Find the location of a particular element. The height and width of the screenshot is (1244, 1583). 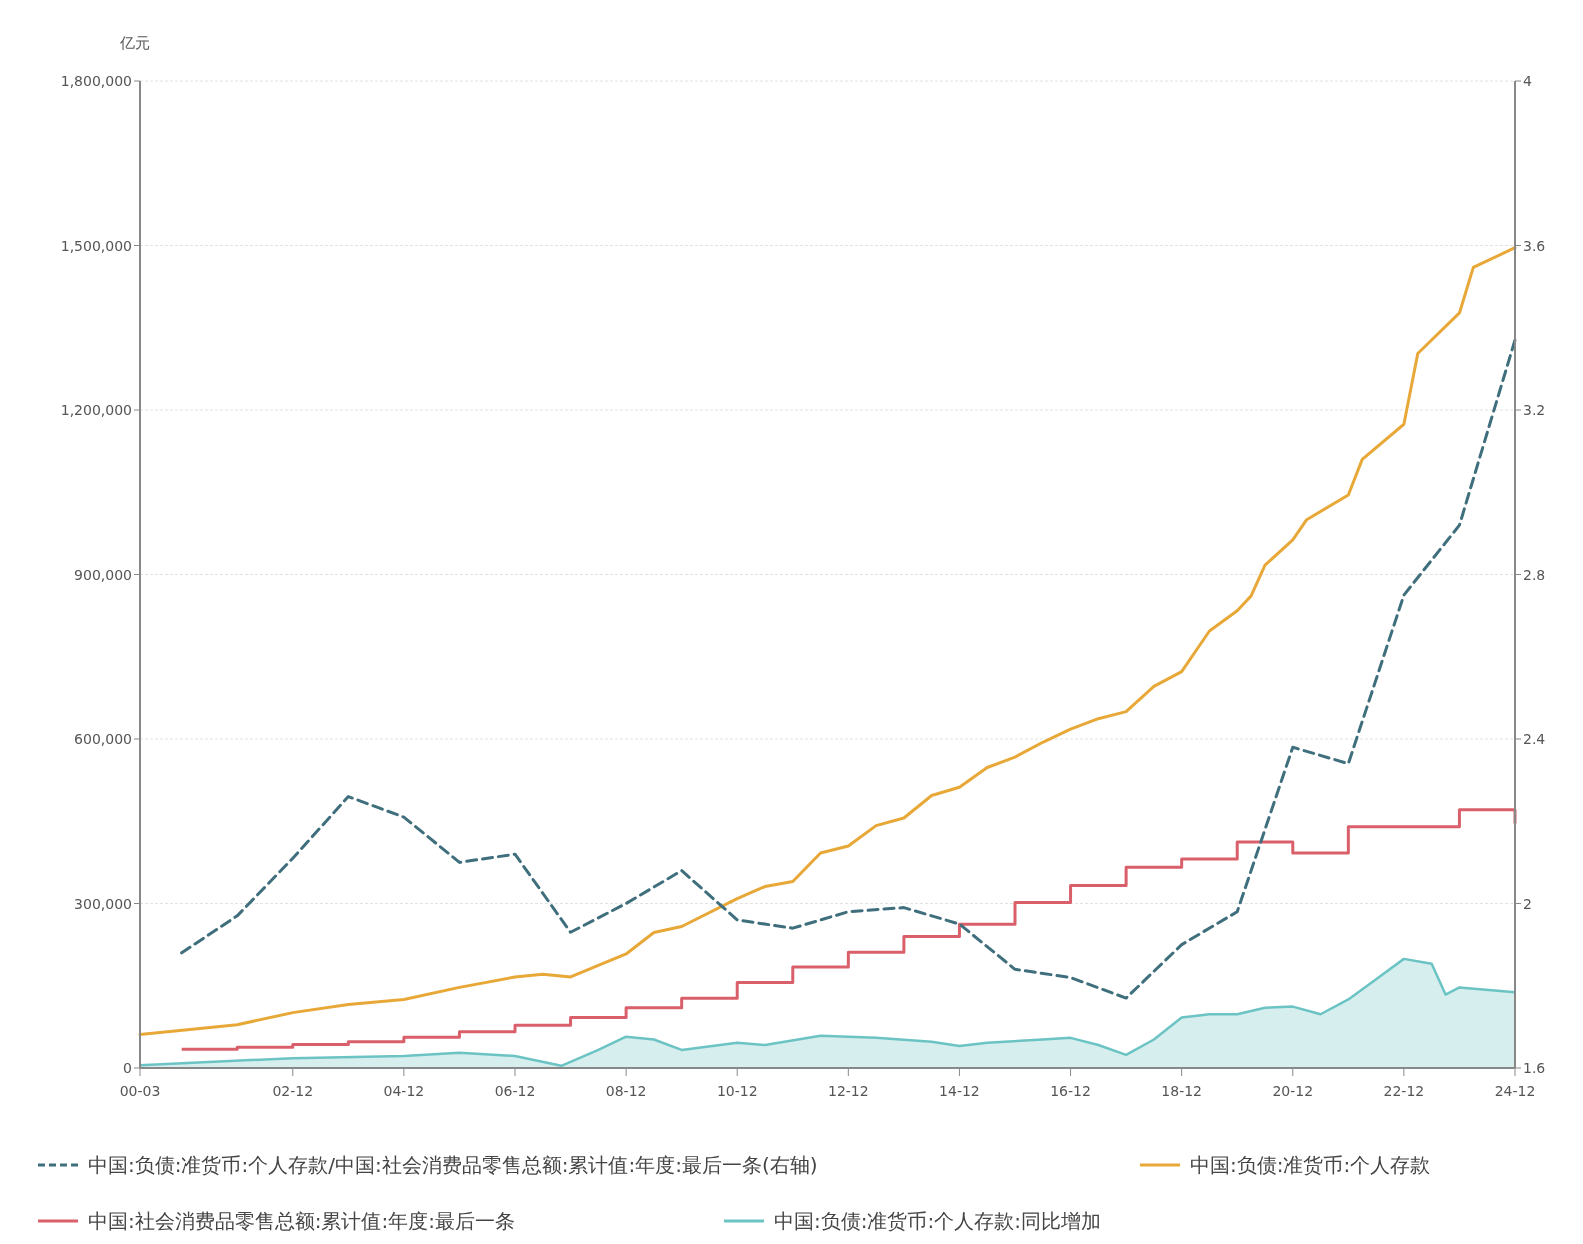

x-tick-label: 02-12 is located at coordinates (293, 1091).